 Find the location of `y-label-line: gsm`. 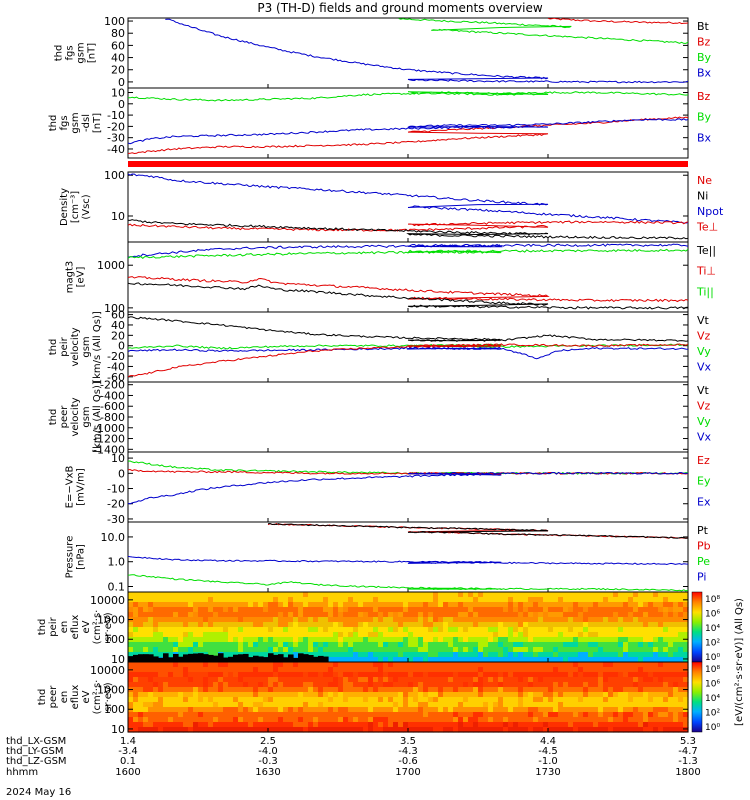

y-label-line: gsm is located at coordinates (86, 346).